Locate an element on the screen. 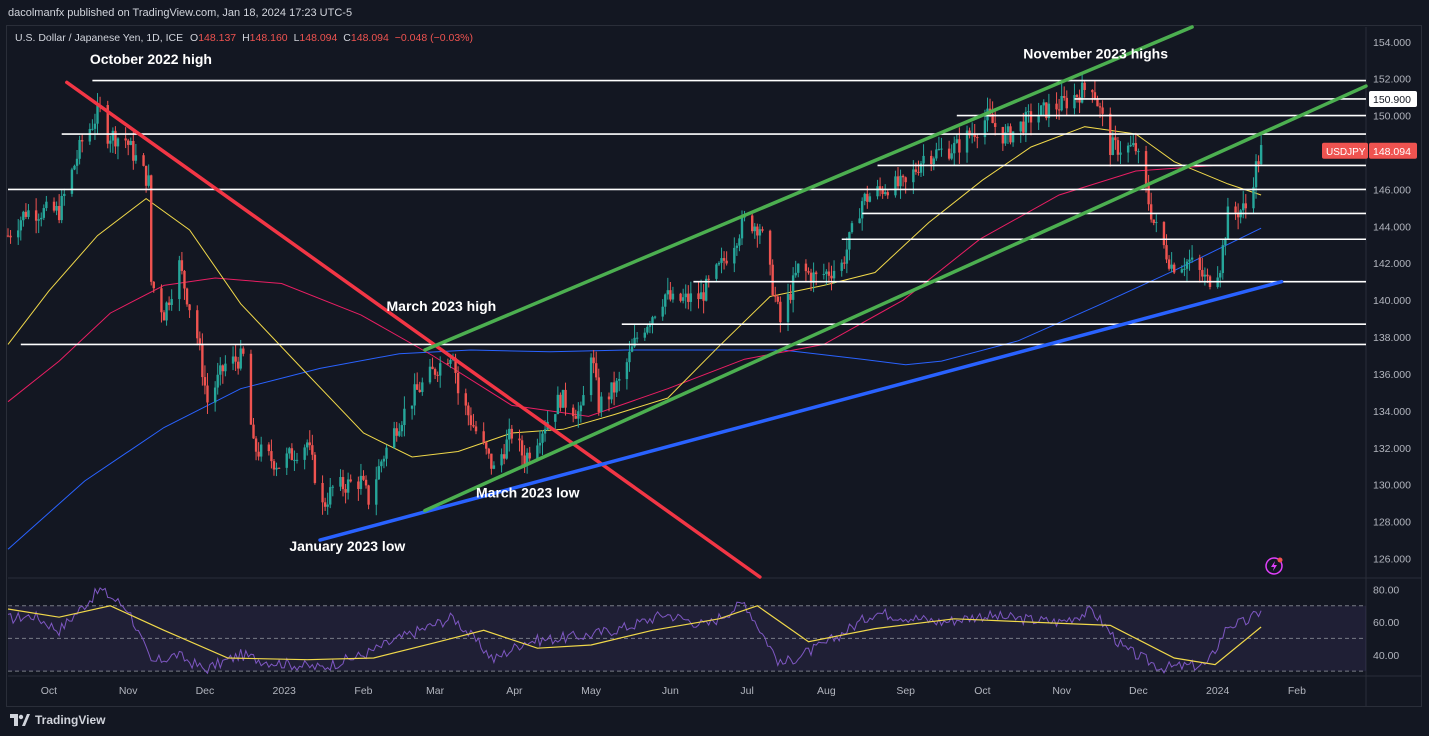  level-price-tag is located at coordinates (1393, 98).